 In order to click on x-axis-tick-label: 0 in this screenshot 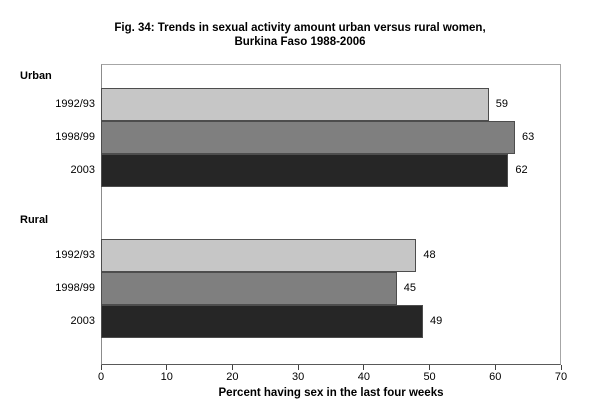, I will do `click(101, 377)`.